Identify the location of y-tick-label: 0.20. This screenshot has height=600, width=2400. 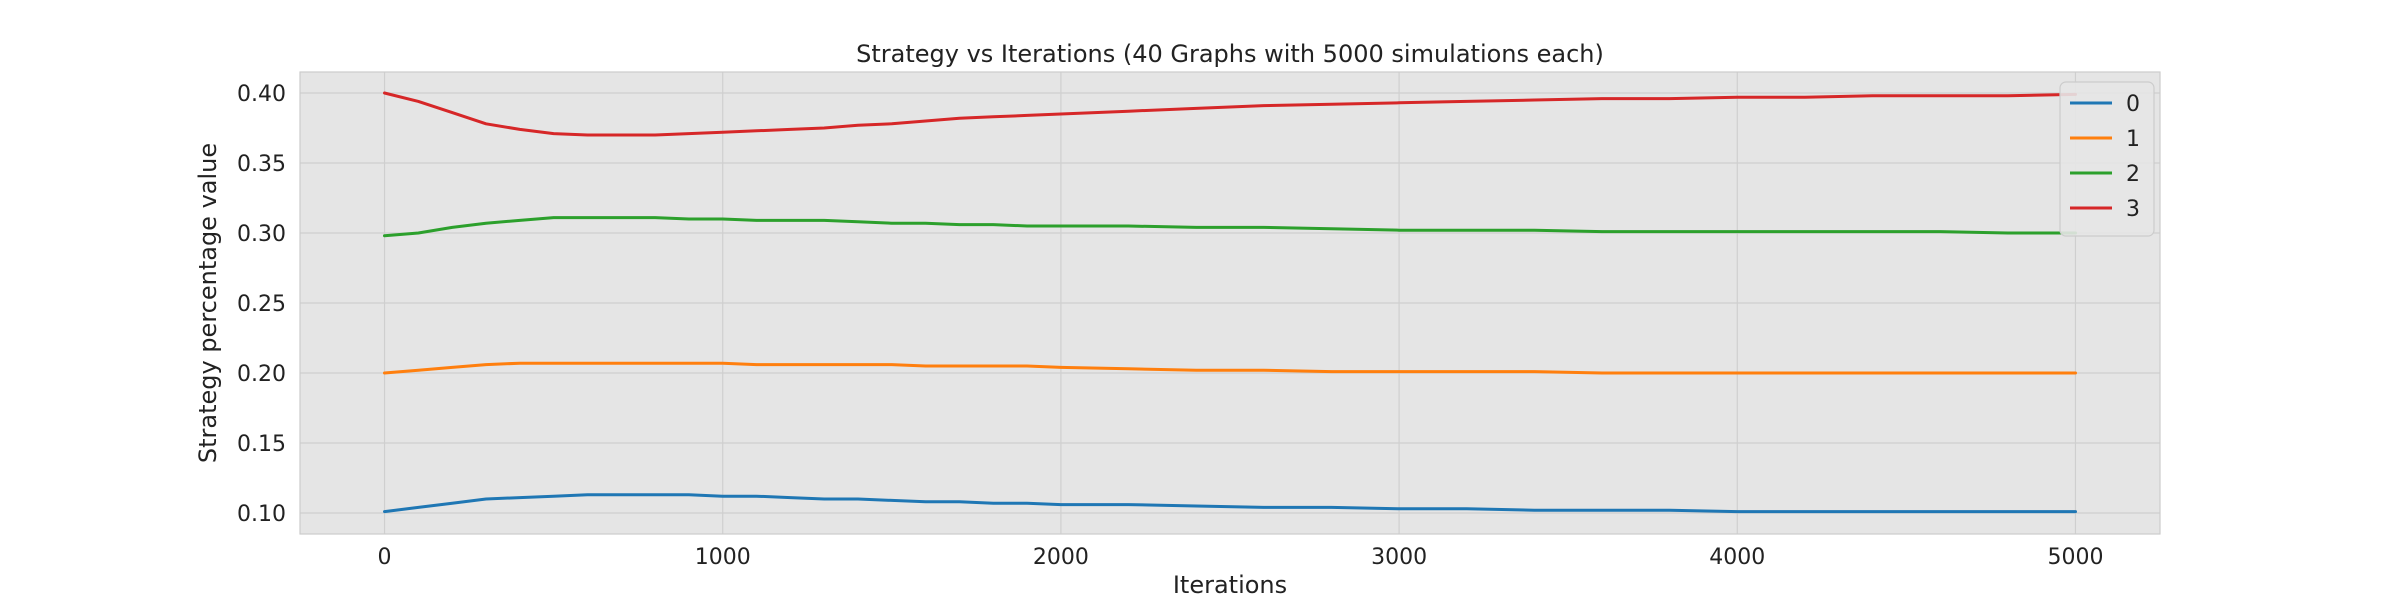
(261, 374).